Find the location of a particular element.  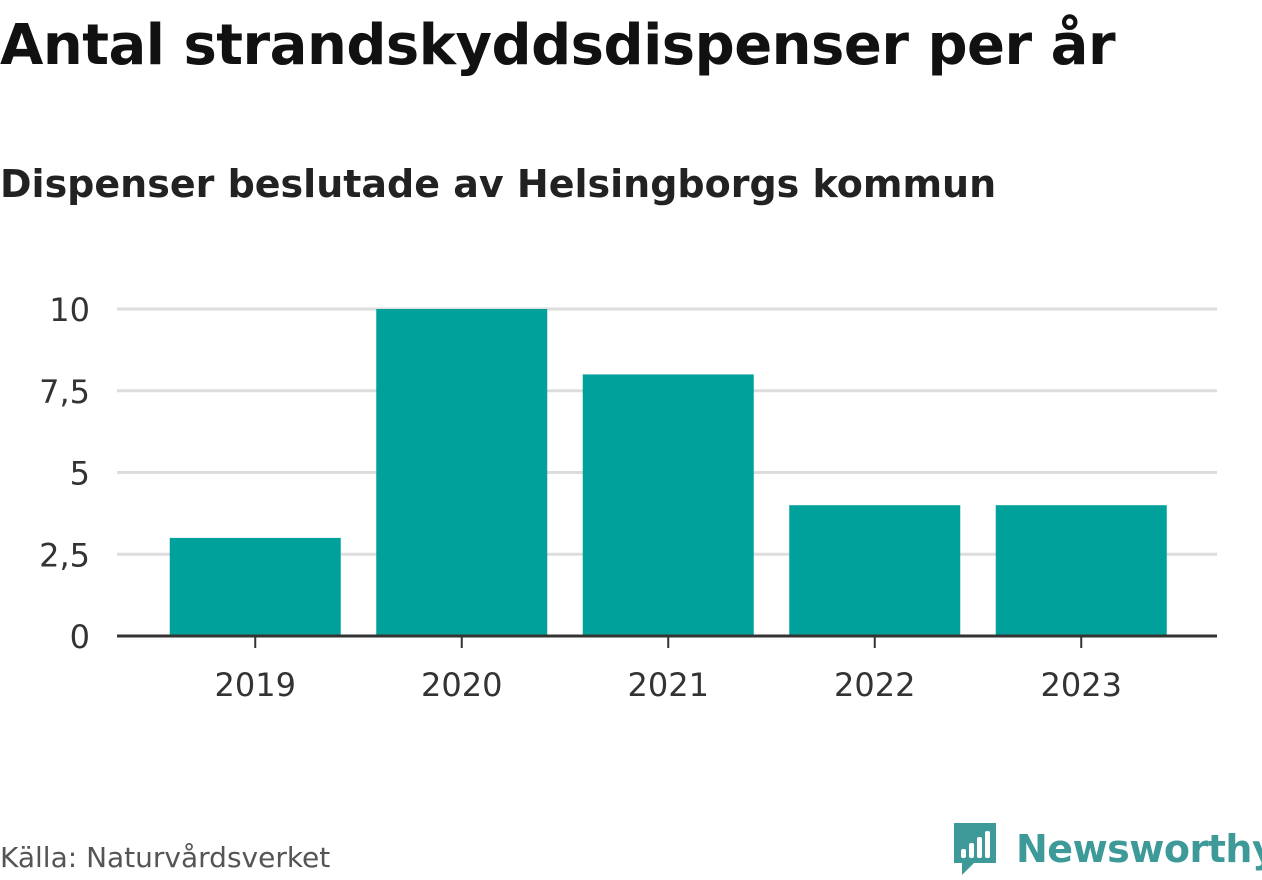

x-tick-label: 2021 is located at coordinates (668, 685).